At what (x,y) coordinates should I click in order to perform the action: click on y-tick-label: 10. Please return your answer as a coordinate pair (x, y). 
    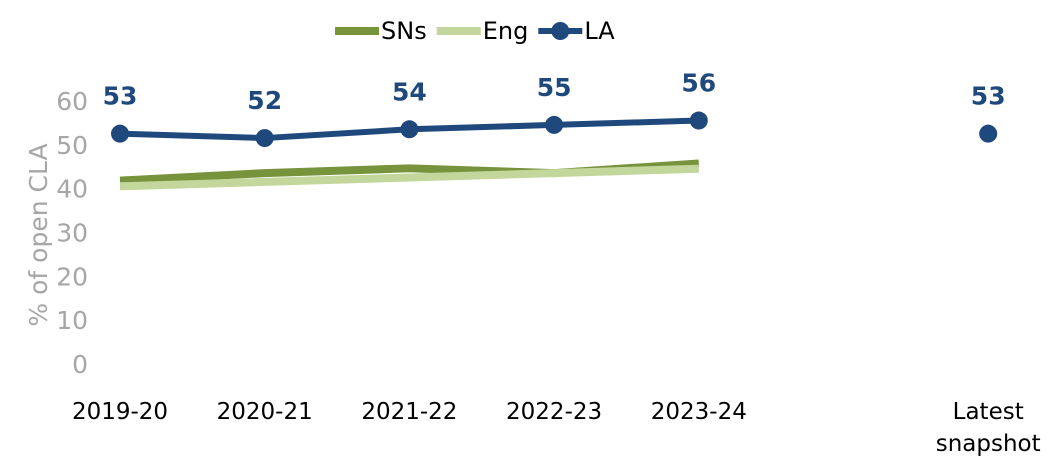
    Looking at the image, I should click on (72, 320).